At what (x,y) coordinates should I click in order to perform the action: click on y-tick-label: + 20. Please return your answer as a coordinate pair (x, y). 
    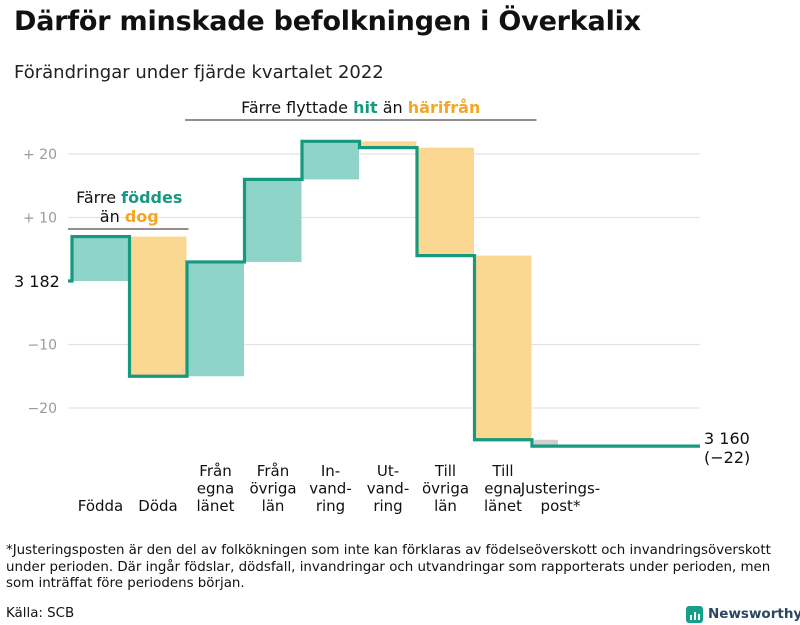
    Looking at the image, I should click on (40, 155).